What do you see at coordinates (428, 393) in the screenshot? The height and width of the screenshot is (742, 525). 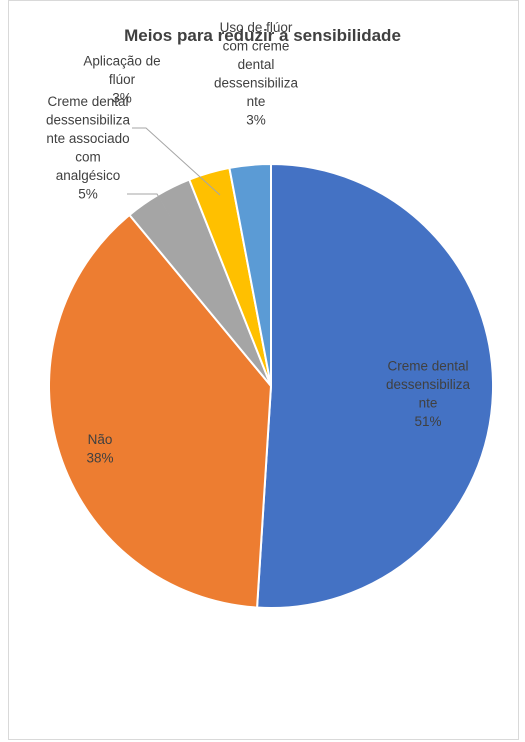 I see `data-label-1: Creme dental dessensibiliza nte 51%` at bounding box center [428, 393].